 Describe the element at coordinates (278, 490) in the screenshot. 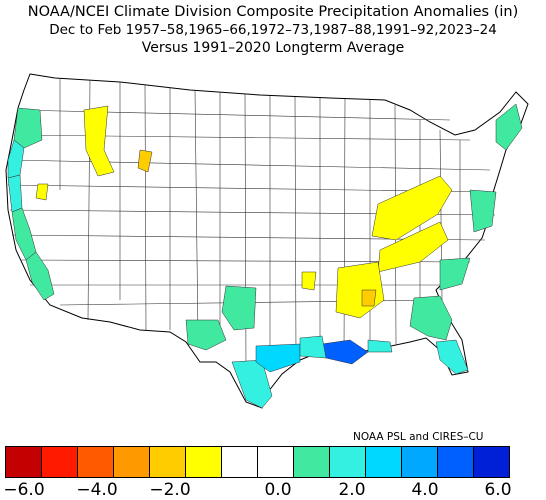

I see `tick-label: 0.0` at that location.